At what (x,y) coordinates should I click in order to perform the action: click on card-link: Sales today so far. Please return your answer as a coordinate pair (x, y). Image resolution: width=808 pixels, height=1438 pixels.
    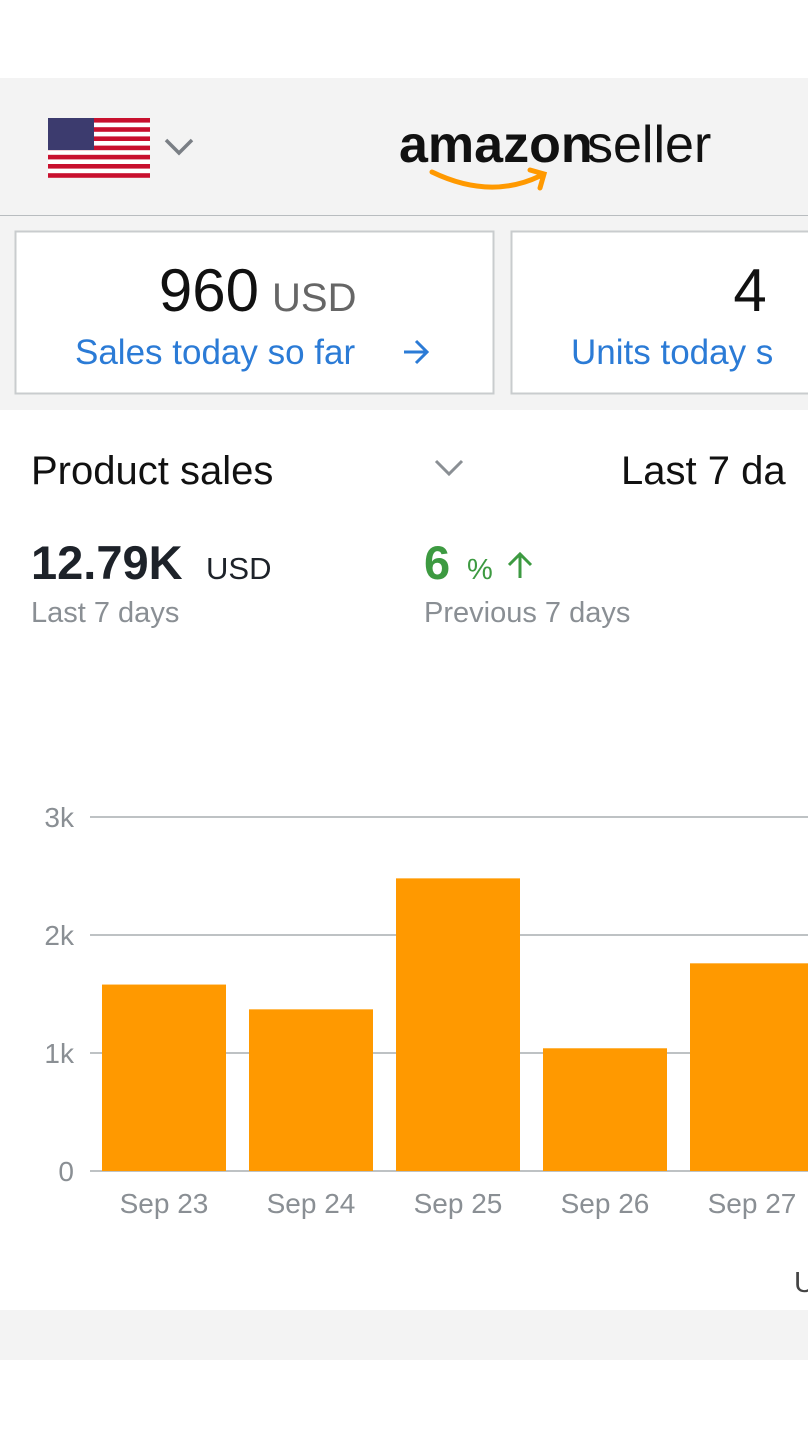
    Looking at the image, I should click on (215, 352).